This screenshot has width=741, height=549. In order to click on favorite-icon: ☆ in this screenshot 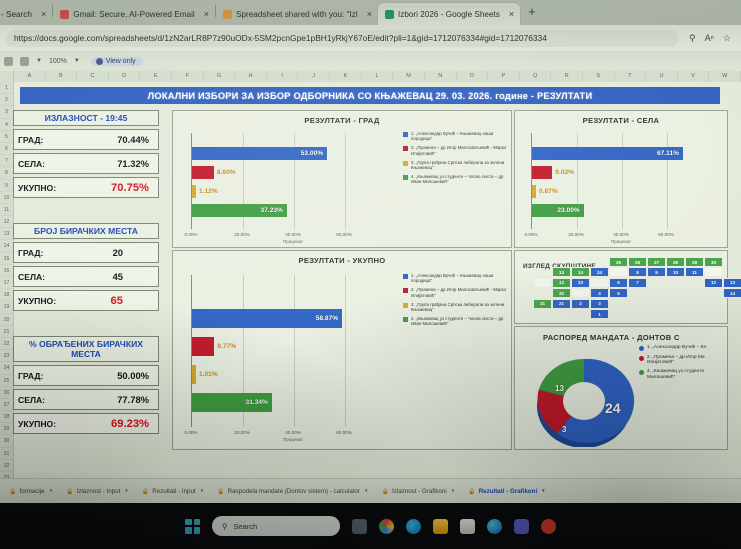, I will do `click(726, 37)`.